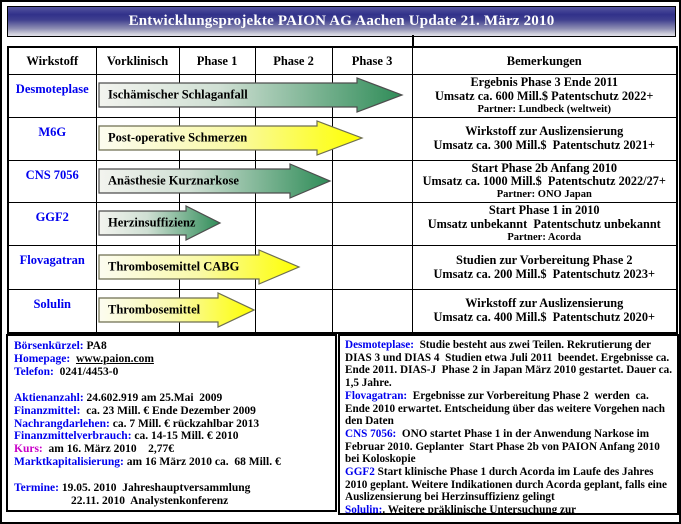  What do you see at coordinates (94, 449) in the screenshot?
I see `info-row-kurs: Kurs: am 16. März 2010 2,77€` at bounding box center [94, 449].